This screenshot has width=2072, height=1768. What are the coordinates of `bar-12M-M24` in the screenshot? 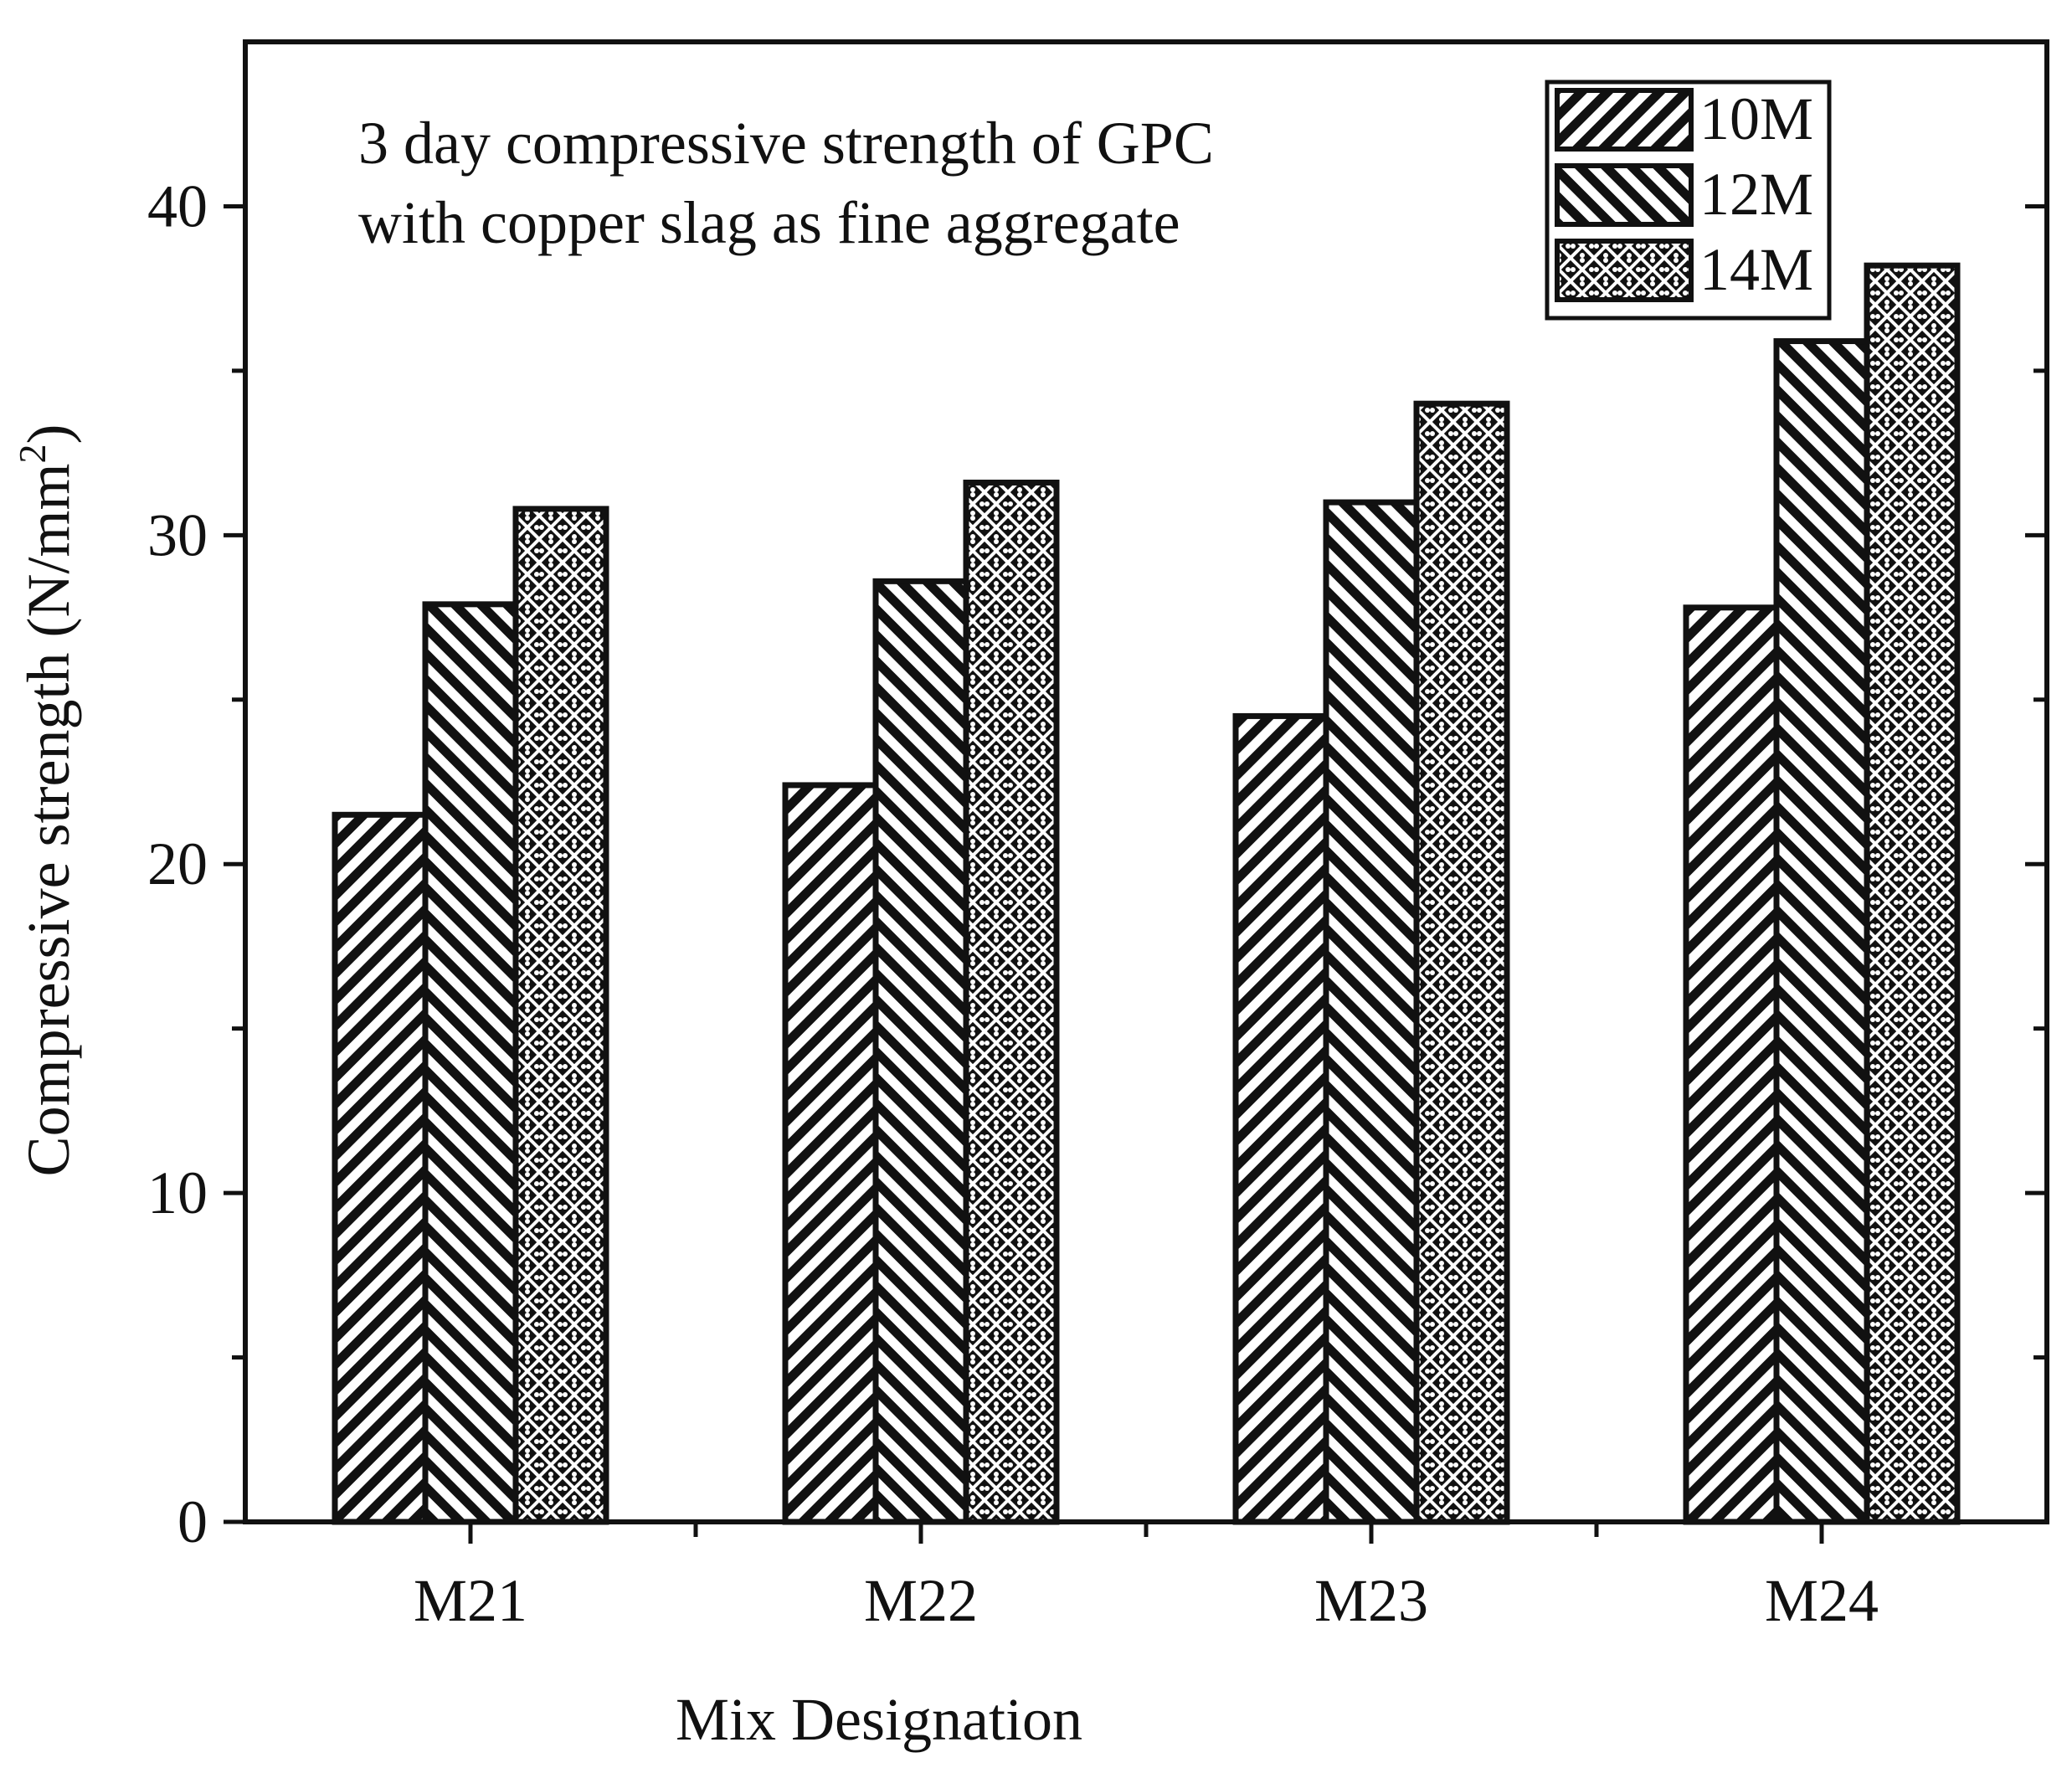 It's located at (1821, 931).